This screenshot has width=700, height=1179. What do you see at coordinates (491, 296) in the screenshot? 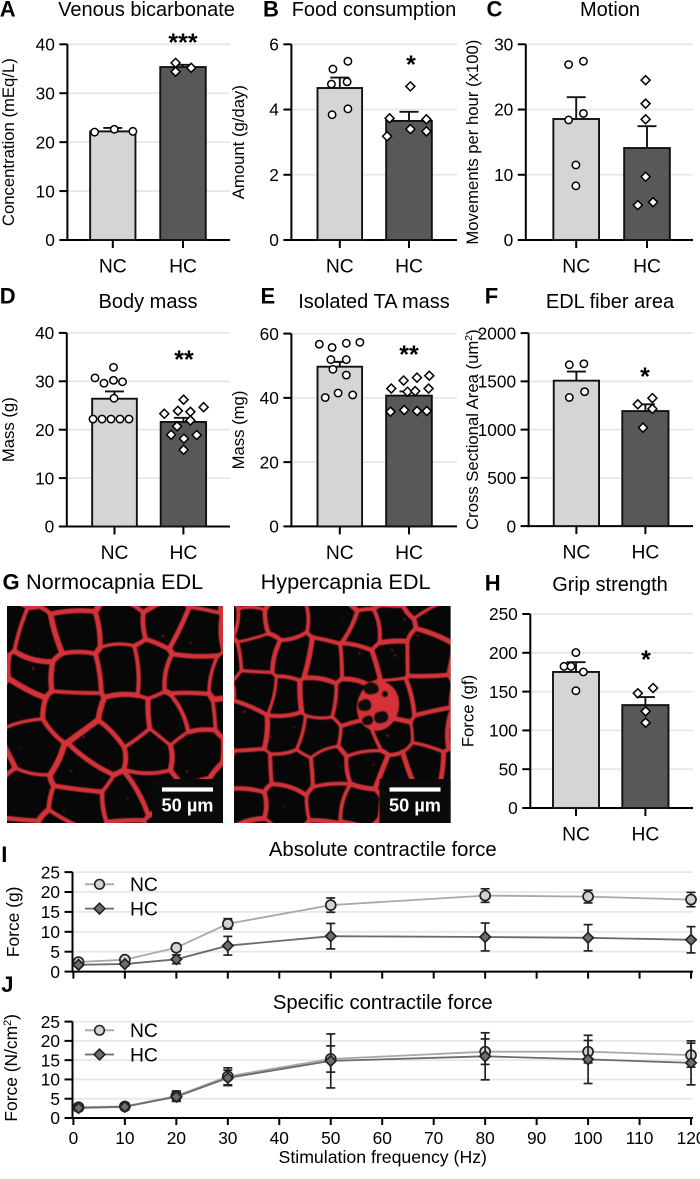
I see `svg-text: F` at bounding box center [491, 296].